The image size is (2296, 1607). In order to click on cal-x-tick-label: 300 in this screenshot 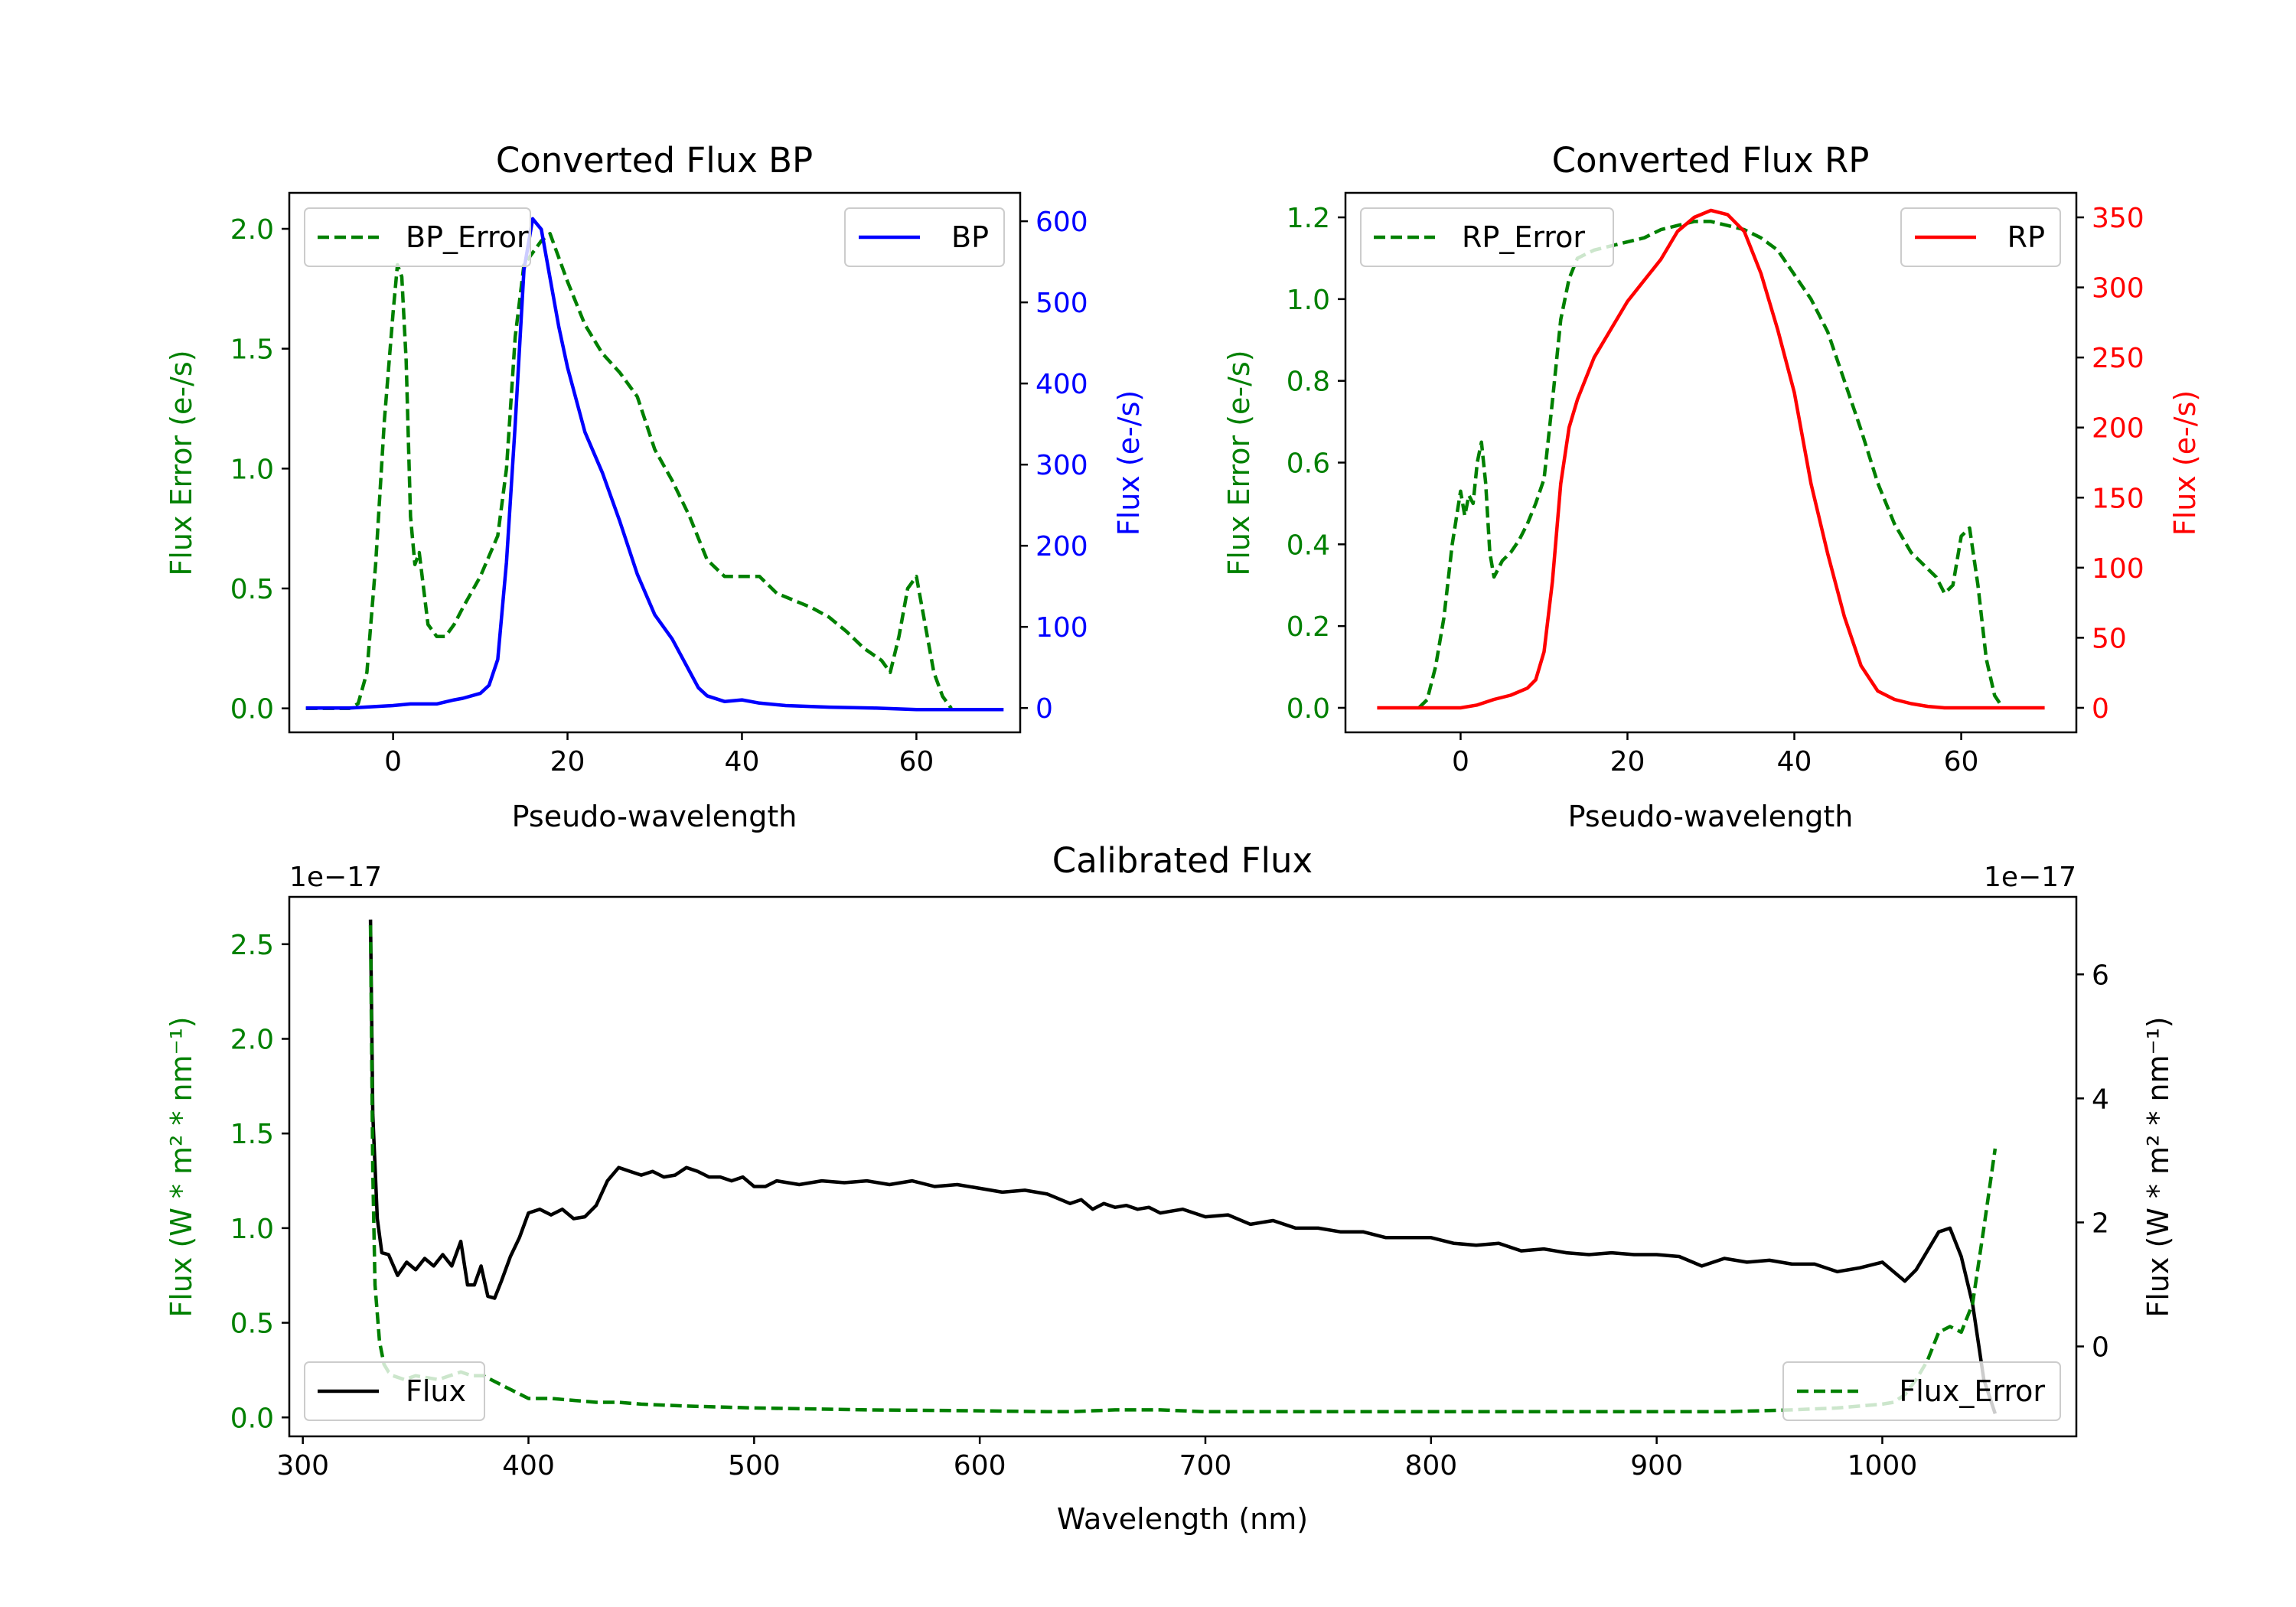, I will do `click(302, 1466)`.